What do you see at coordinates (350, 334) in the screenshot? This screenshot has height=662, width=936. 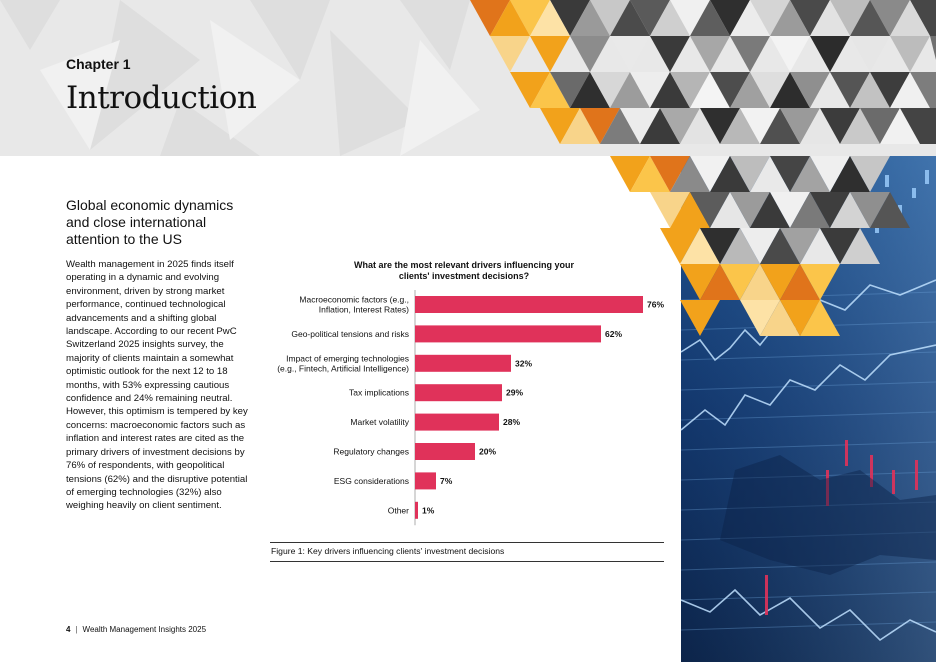 I see `category-label-1-0: Geo-political tensions and risks` at bounding box center [350, 334].